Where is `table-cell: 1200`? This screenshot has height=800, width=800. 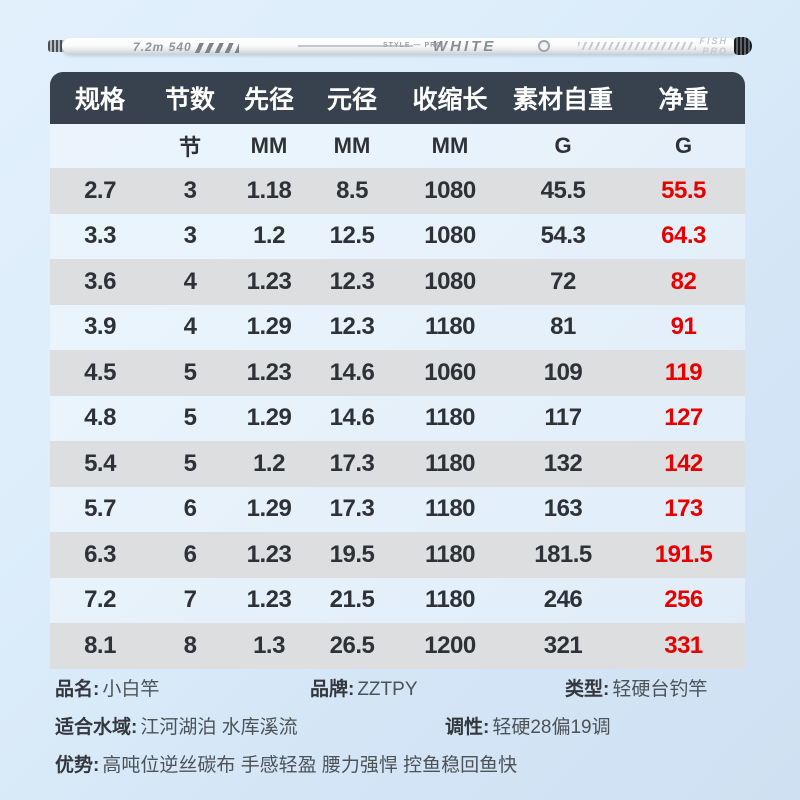 table-cell: 1200 is located at coordinates (450, 645).